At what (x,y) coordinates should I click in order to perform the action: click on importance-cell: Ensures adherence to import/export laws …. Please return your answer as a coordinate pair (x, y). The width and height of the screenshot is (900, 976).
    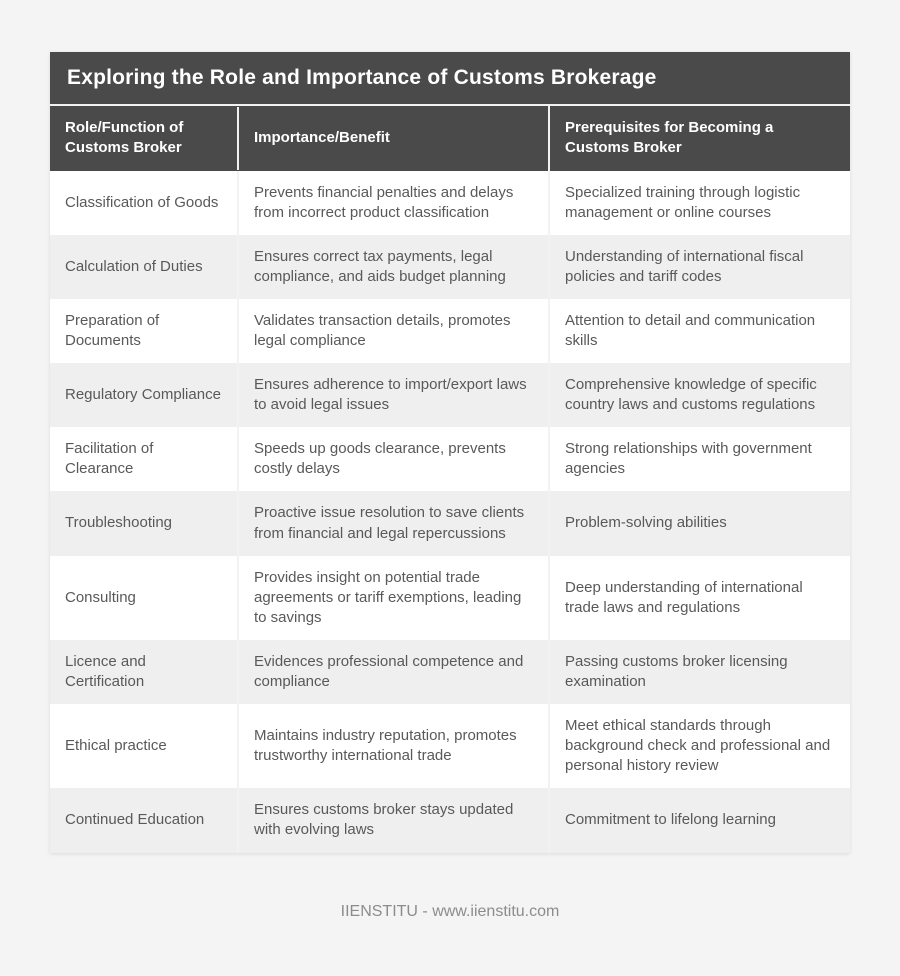
    Looking at the image, I should click on (392, 395).